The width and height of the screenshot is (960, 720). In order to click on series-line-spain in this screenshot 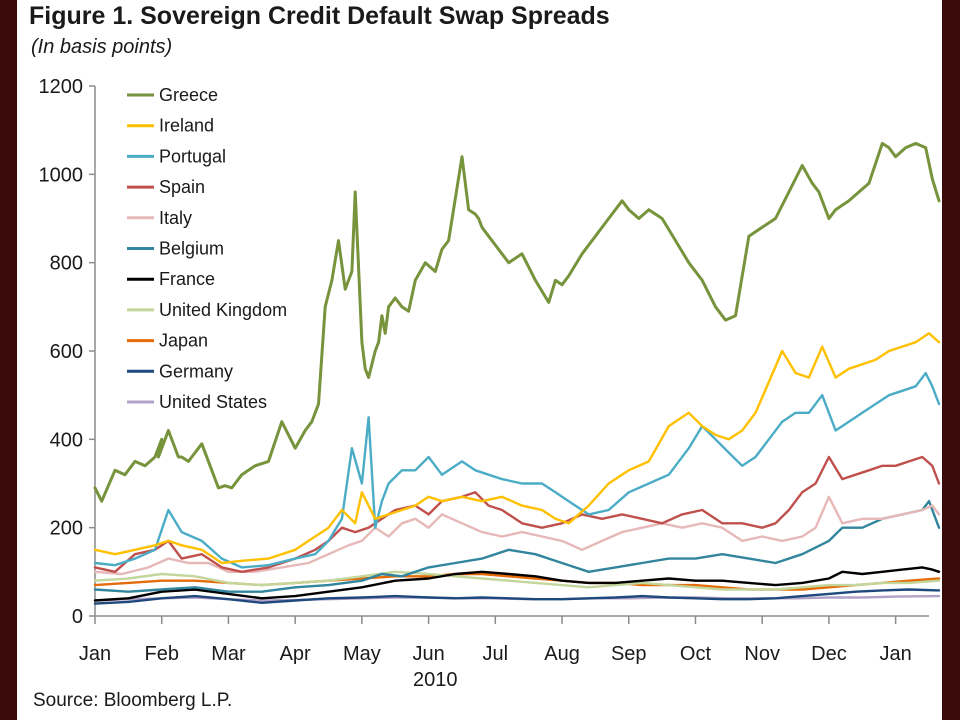, I will do `click(517, 514)`.